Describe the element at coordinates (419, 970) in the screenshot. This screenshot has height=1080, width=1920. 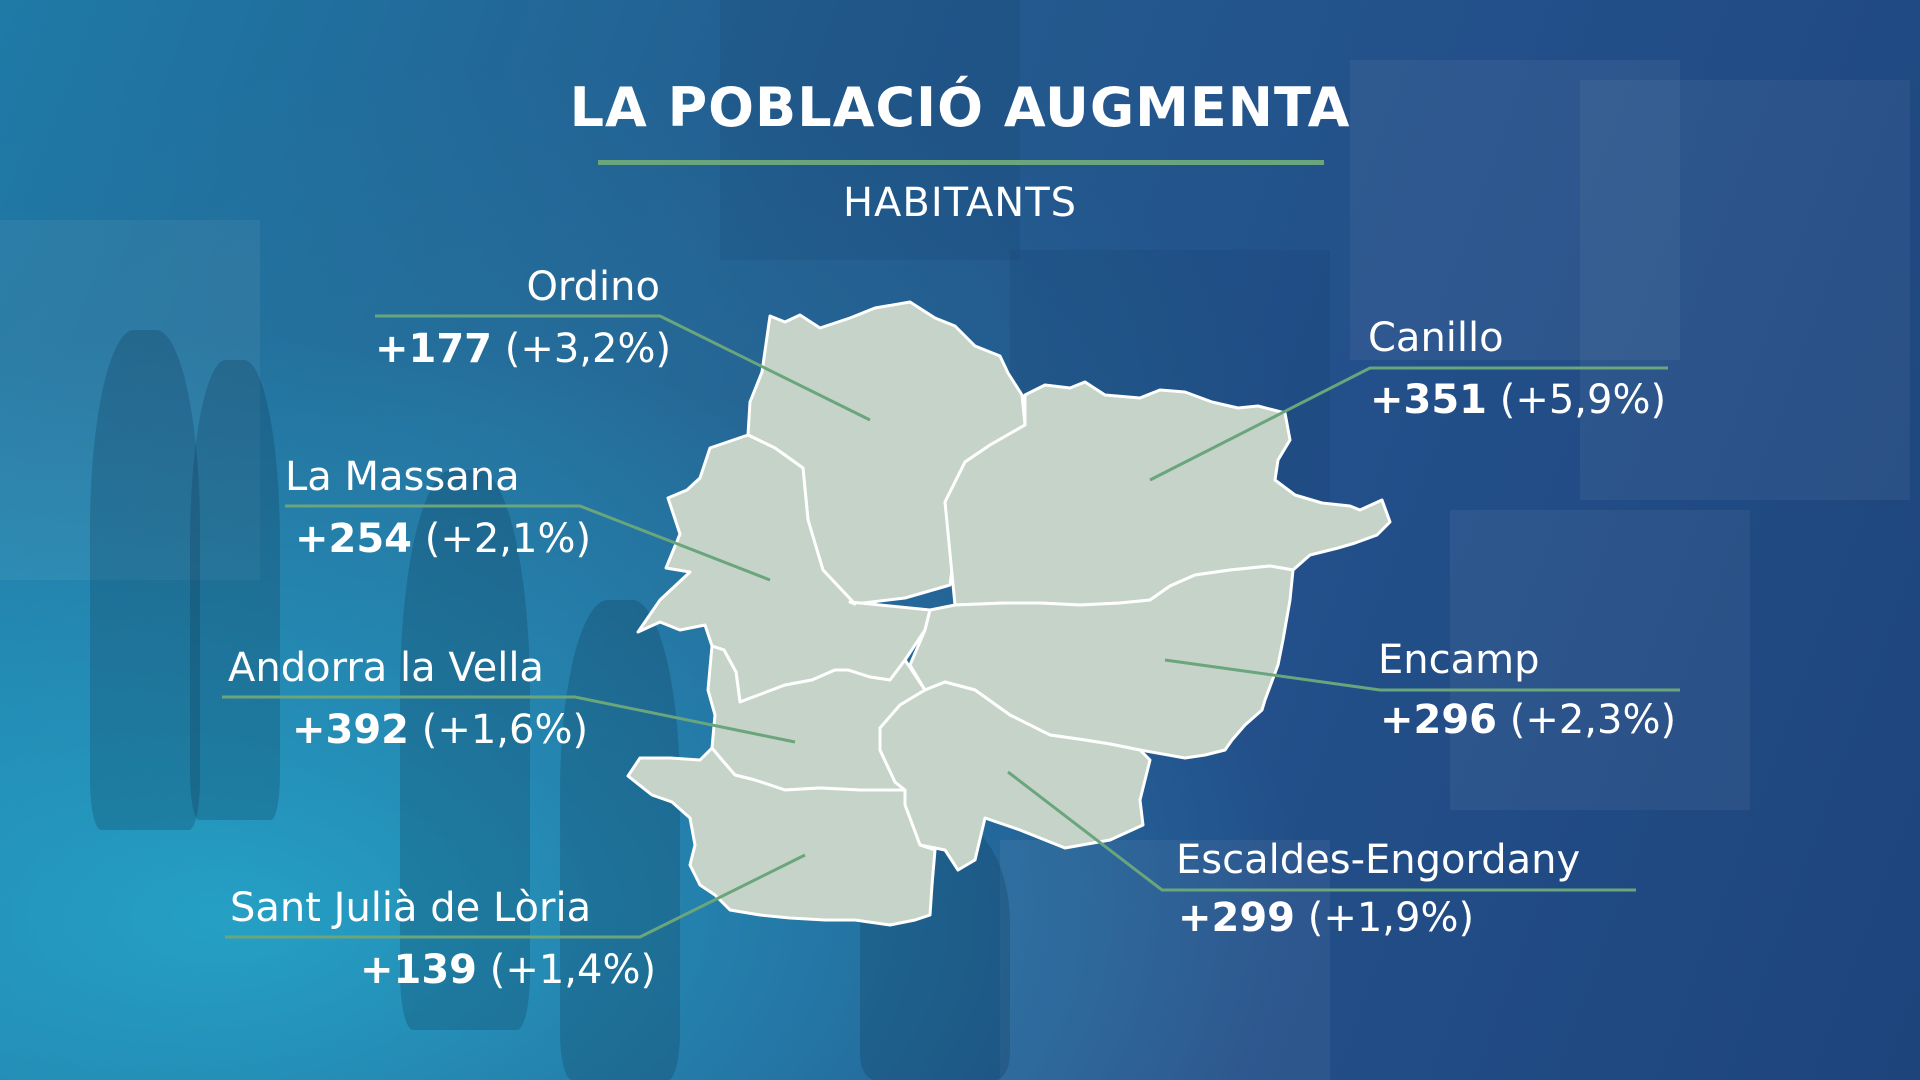
I see `sant-julia-de-loria-delta: +139` at that location.